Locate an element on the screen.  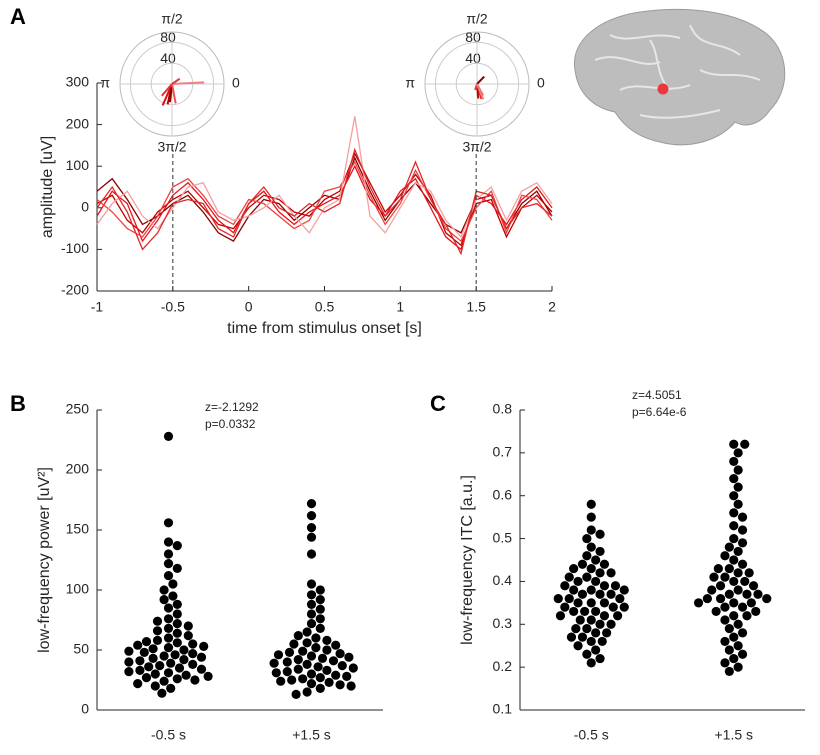
x-tick-label: -0.5 is located at coordinates (173, 307).